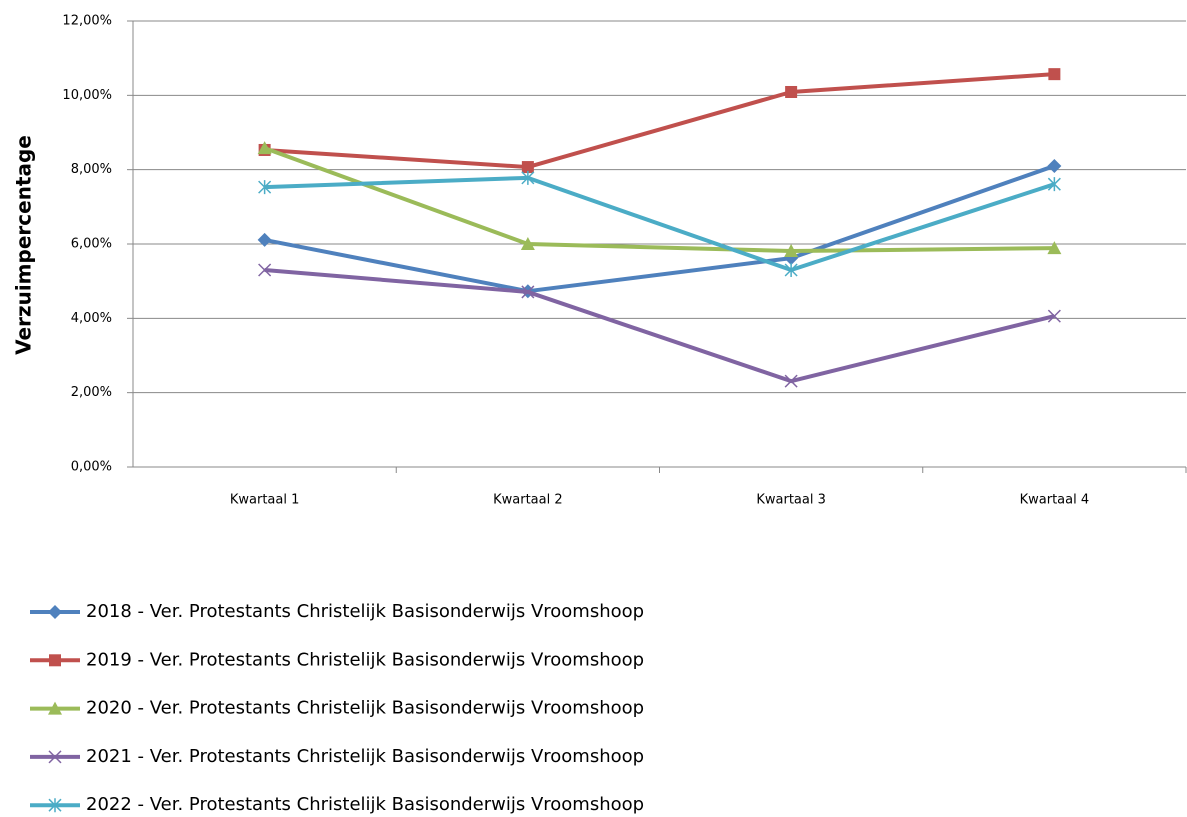  I want to click on y-tick-label: 2,00%, so click(91, 392).